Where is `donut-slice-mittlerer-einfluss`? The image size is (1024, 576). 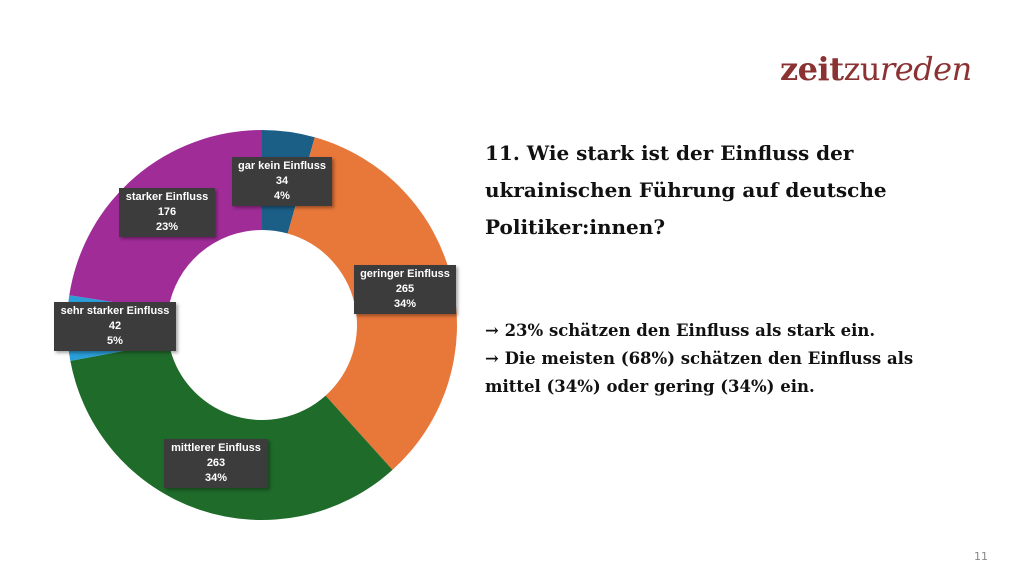
donut-slice-mittlerer-einfluss is located at coordinates (231, 431).